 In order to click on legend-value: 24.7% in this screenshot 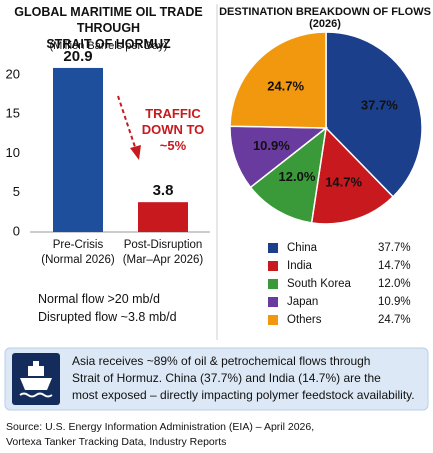, I will do `click(394, 320)`.